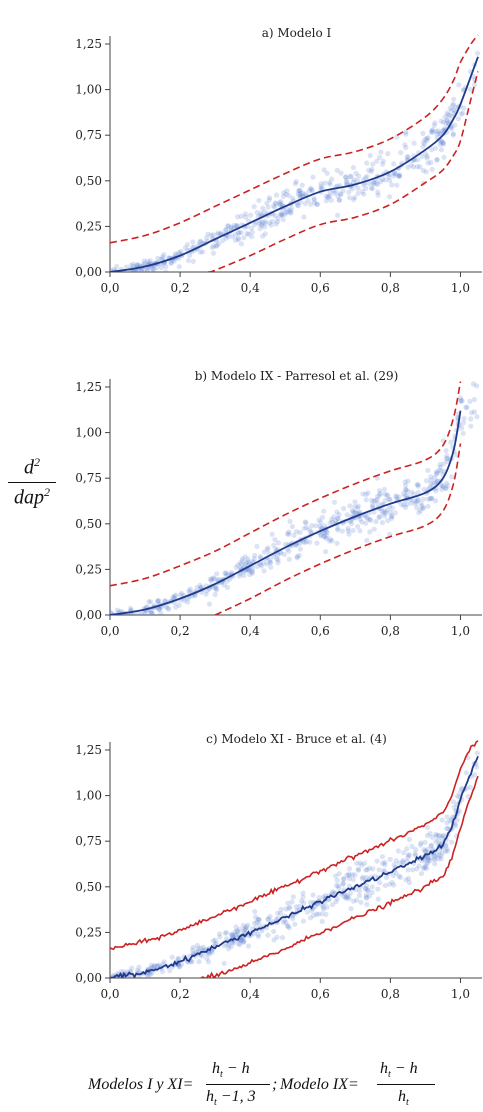 Image resolution: width=483 pixels, height=1112 pixels. What do you see at coordinates (141, 1084) in the screenshot?
I see `formula-part1: Modelos I y XI=` at bounding box center [141, 1084].